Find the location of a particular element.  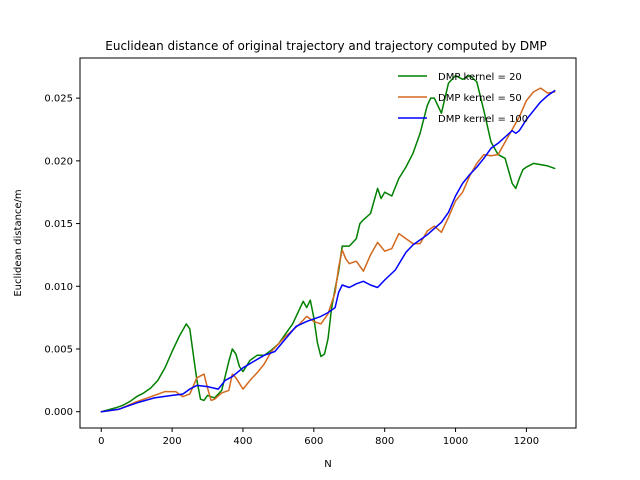

x-tick-label: 200 is located at coordinates (172, 441).